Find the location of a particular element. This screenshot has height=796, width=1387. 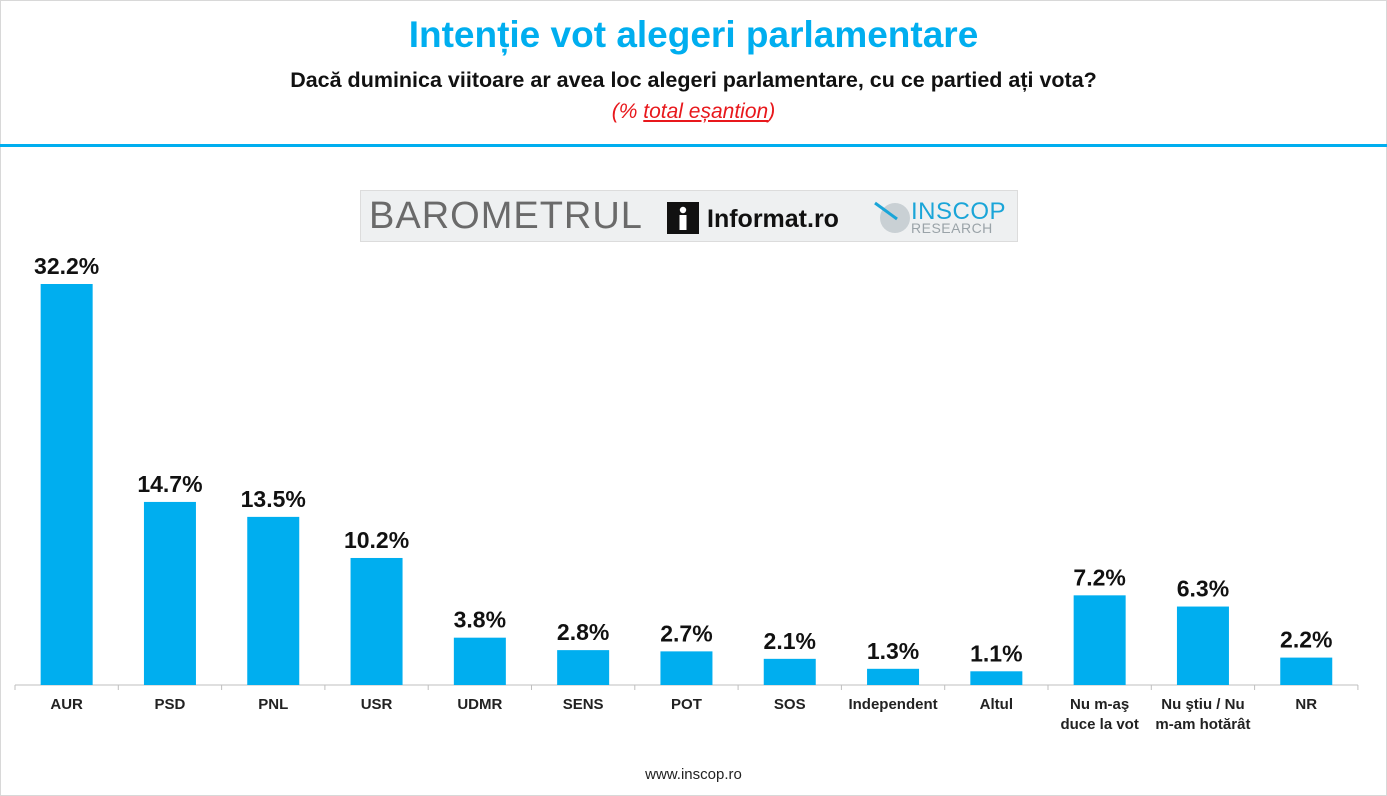

data-label-3: 10.2% is located at coordinates (376, 540).